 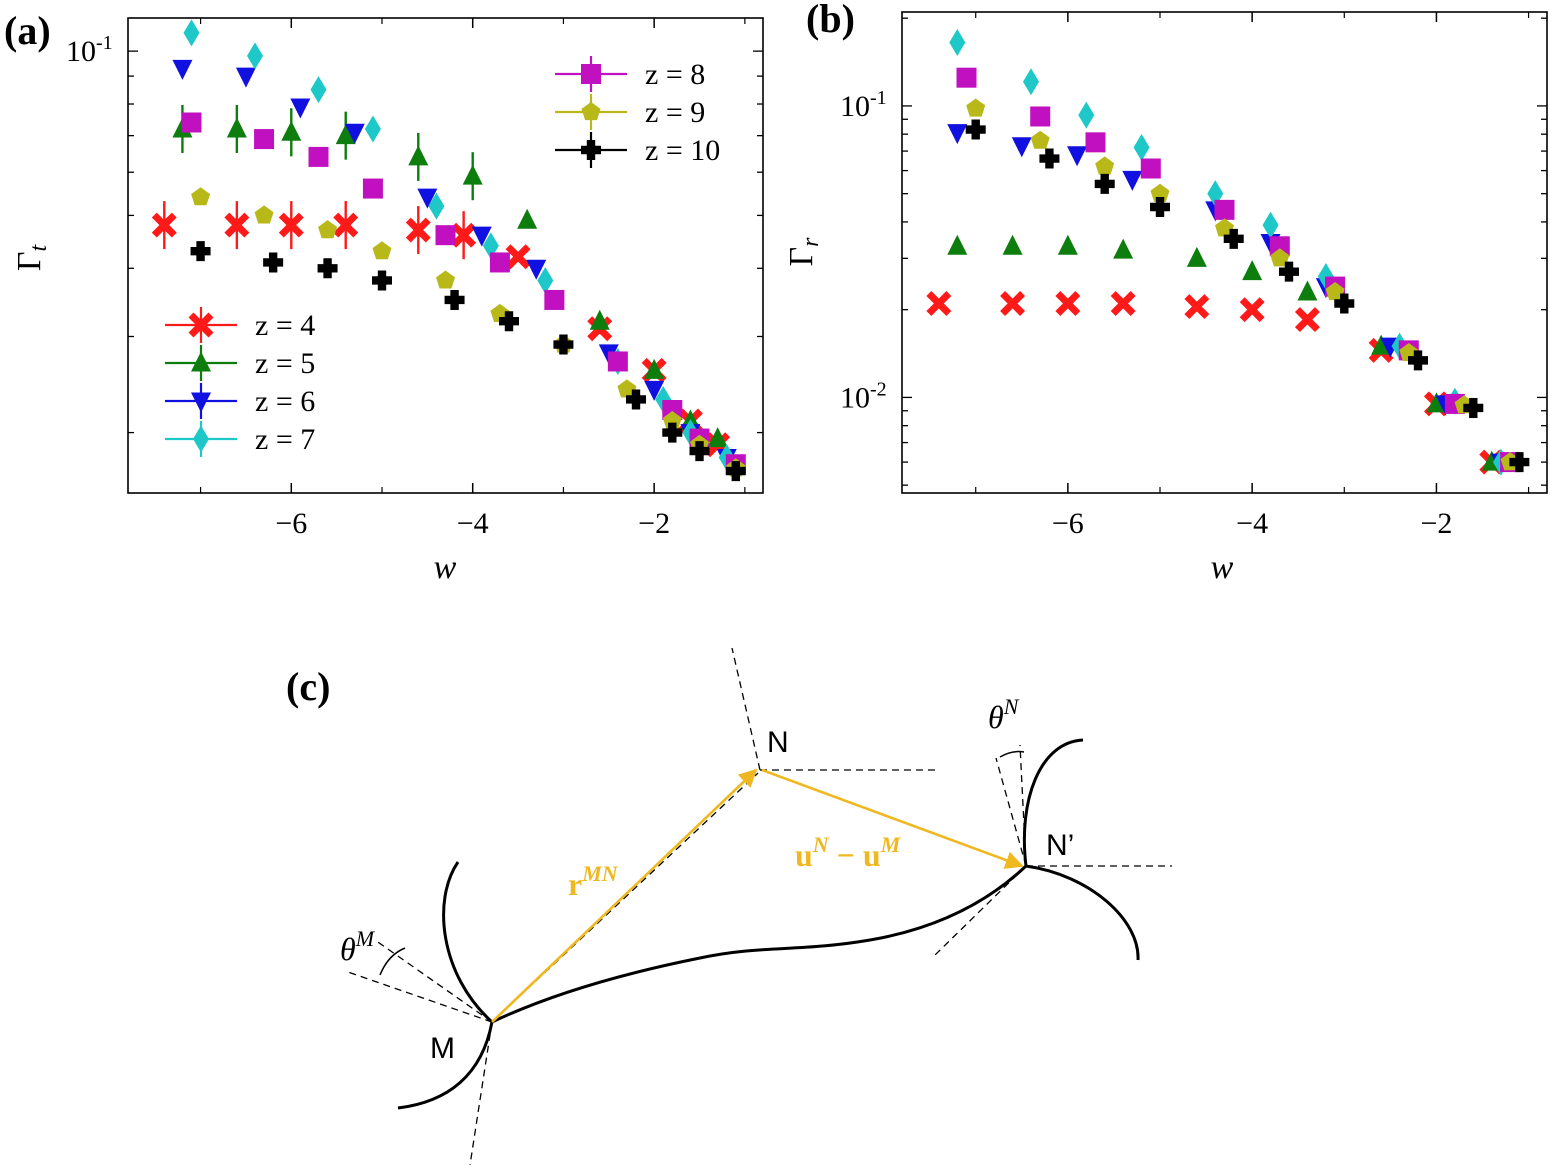 I want to click on legend-entry-z-10: z = 10, so click(x=637, y=150).